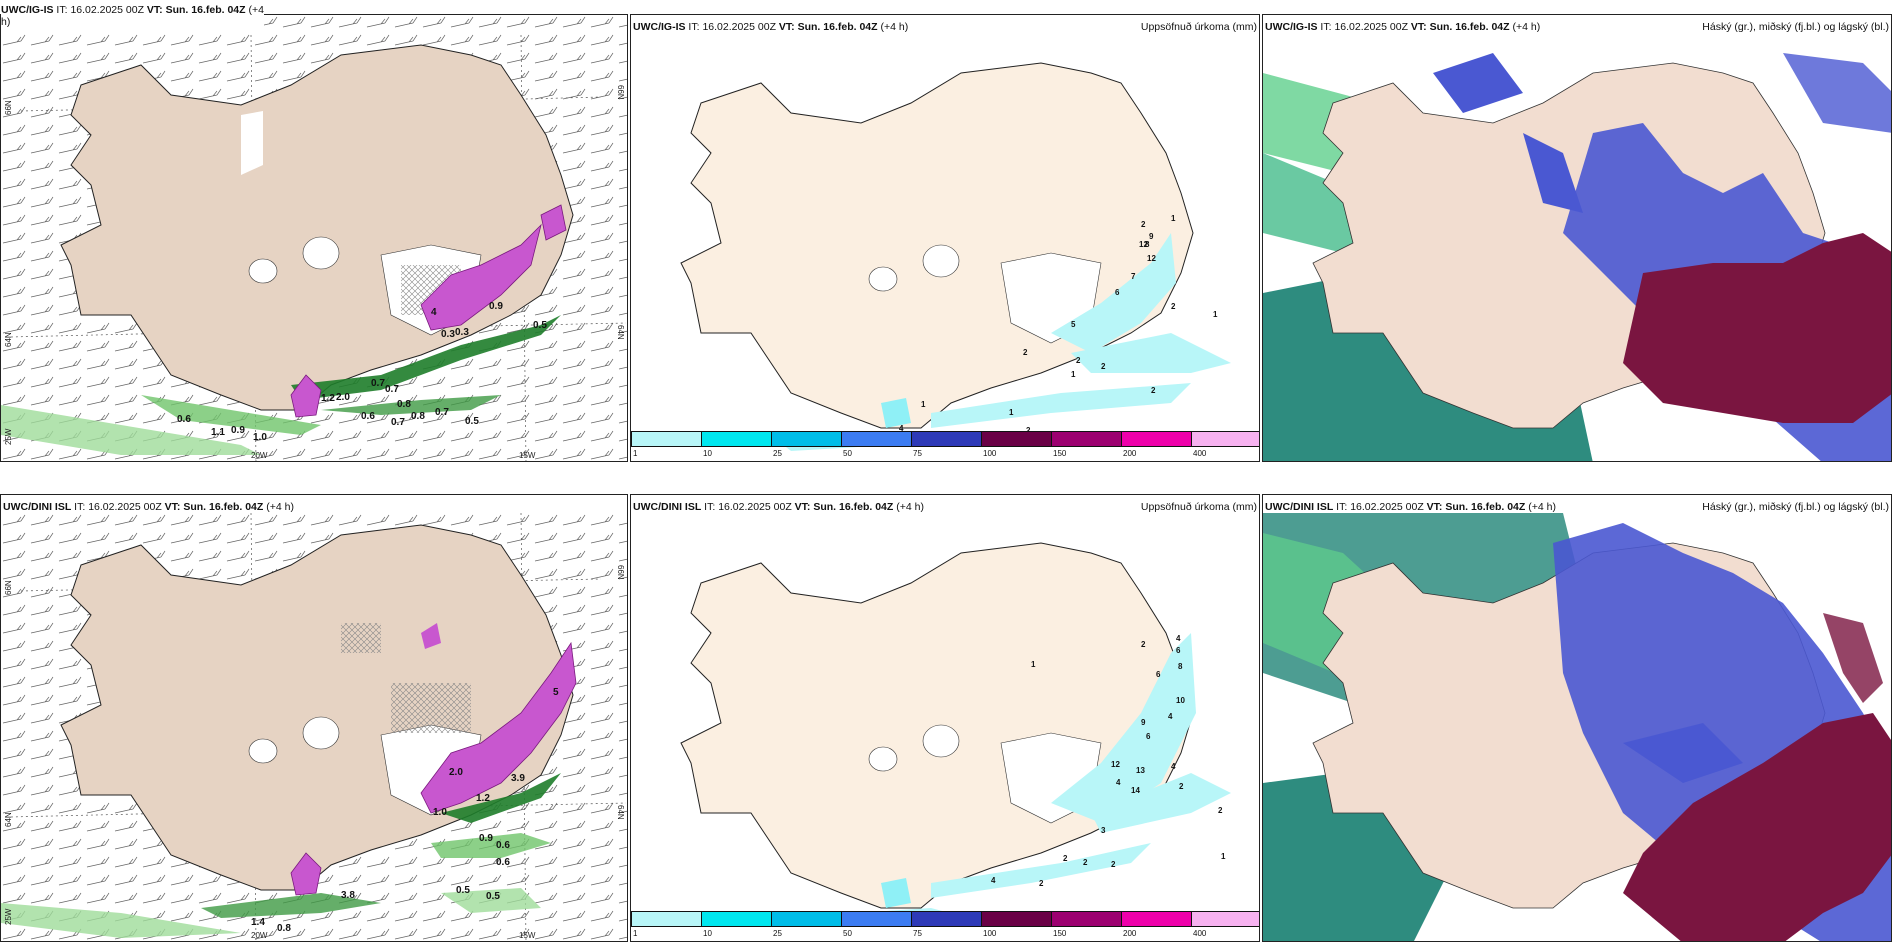 This screenshot has height=950, width=1900. I want to click on lat-label-25w: 25W, so click(8, 916).